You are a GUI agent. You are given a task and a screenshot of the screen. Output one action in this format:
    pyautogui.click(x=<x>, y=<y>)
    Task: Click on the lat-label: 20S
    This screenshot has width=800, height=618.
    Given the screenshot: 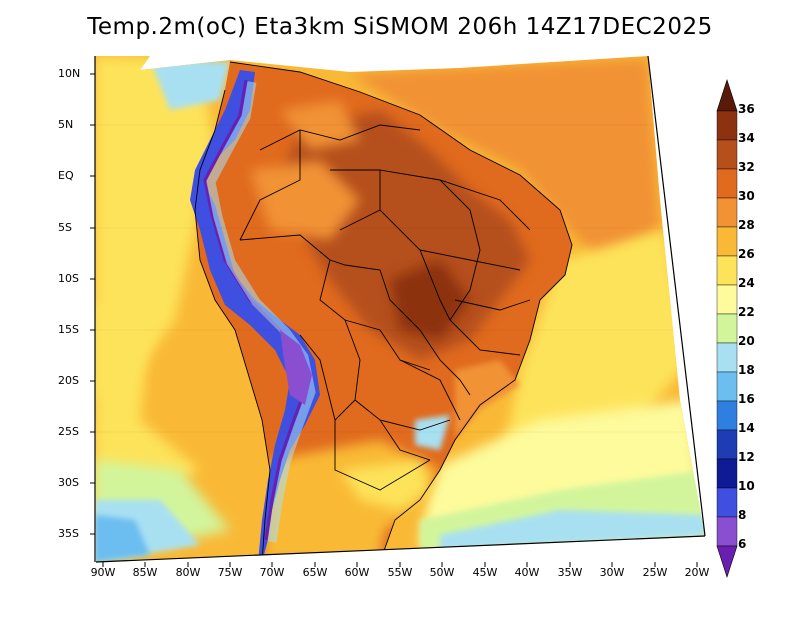 What is the action you would take?
    pyautogui.click(x=68, y=380)
    